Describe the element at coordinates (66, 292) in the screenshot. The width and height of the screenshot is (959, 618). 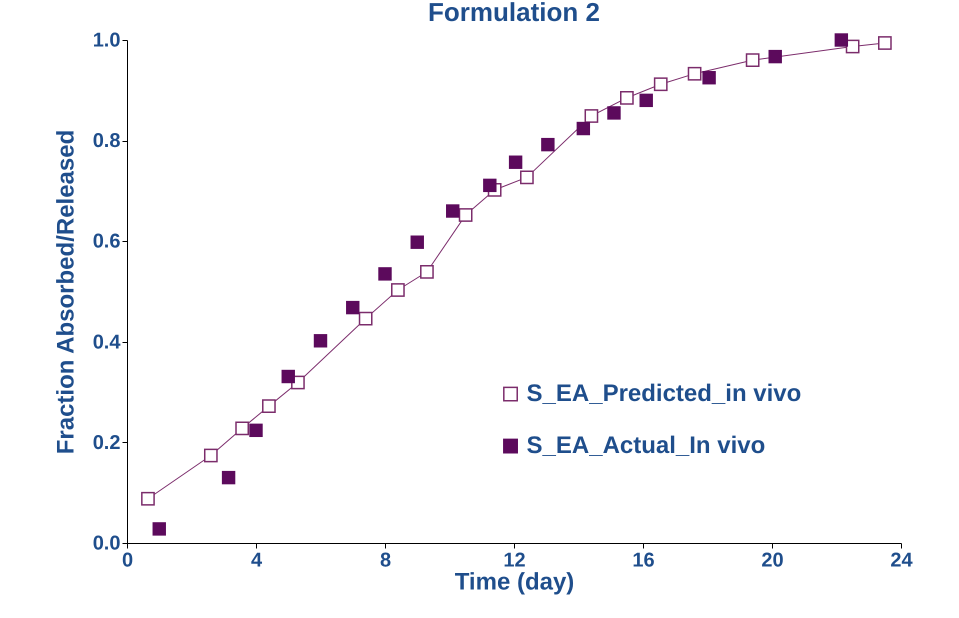
I see `y-axis-title: Fraction Absorbed/Released` at that location.